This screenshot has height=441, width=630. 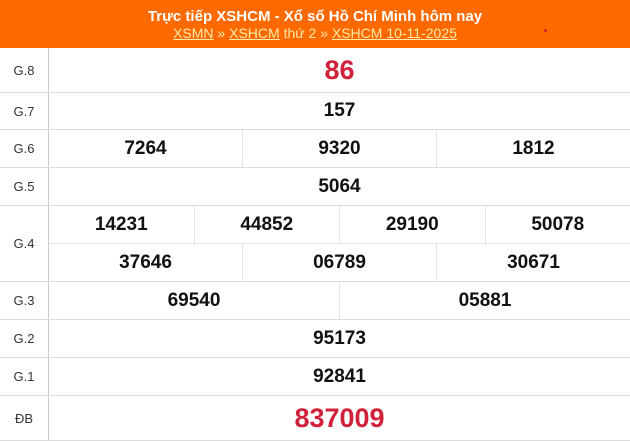 What do you see at coordinates (557, 224) in the screenshot?
I see `prize-number: 50078` at bounding box center [557, 224].